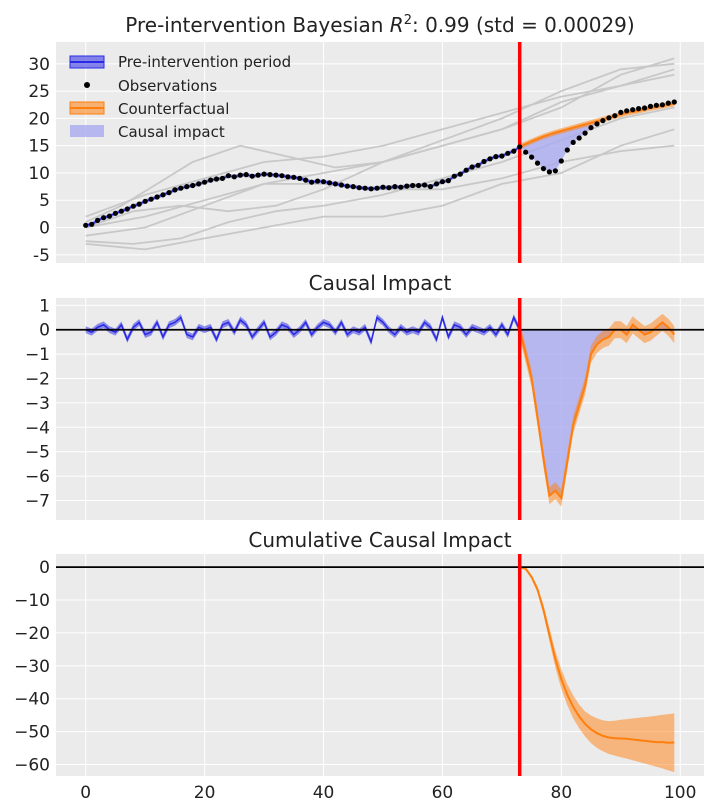 The image size is (711, 811). Describe the element at coordinates (87, 85) in the screenshot. I see `legend-swatch-obs` at that location.